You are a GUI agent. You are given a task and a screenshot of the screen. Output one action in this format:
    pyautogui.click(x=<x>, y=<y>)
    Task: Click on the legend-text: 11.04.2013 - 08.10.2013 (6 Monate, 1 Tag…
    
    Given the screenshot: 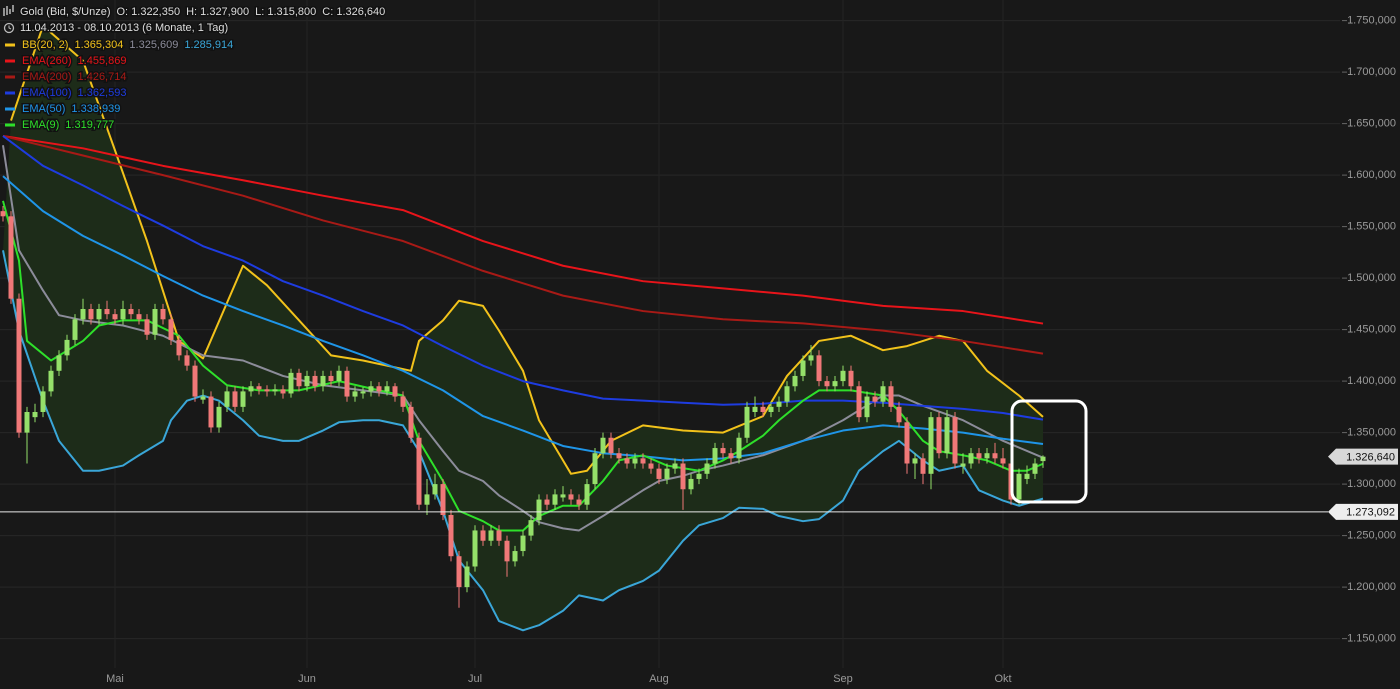 What is the action you would take?
    pyautogui.click(x=124, y=28)
    